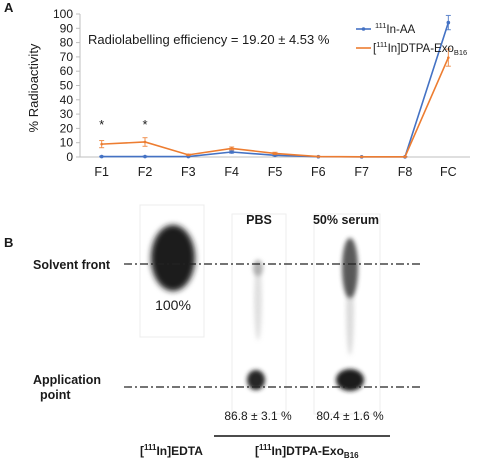 This screenshot has width=493, height=460. I want to click on x-tick-label: F2, so click(145, 172).